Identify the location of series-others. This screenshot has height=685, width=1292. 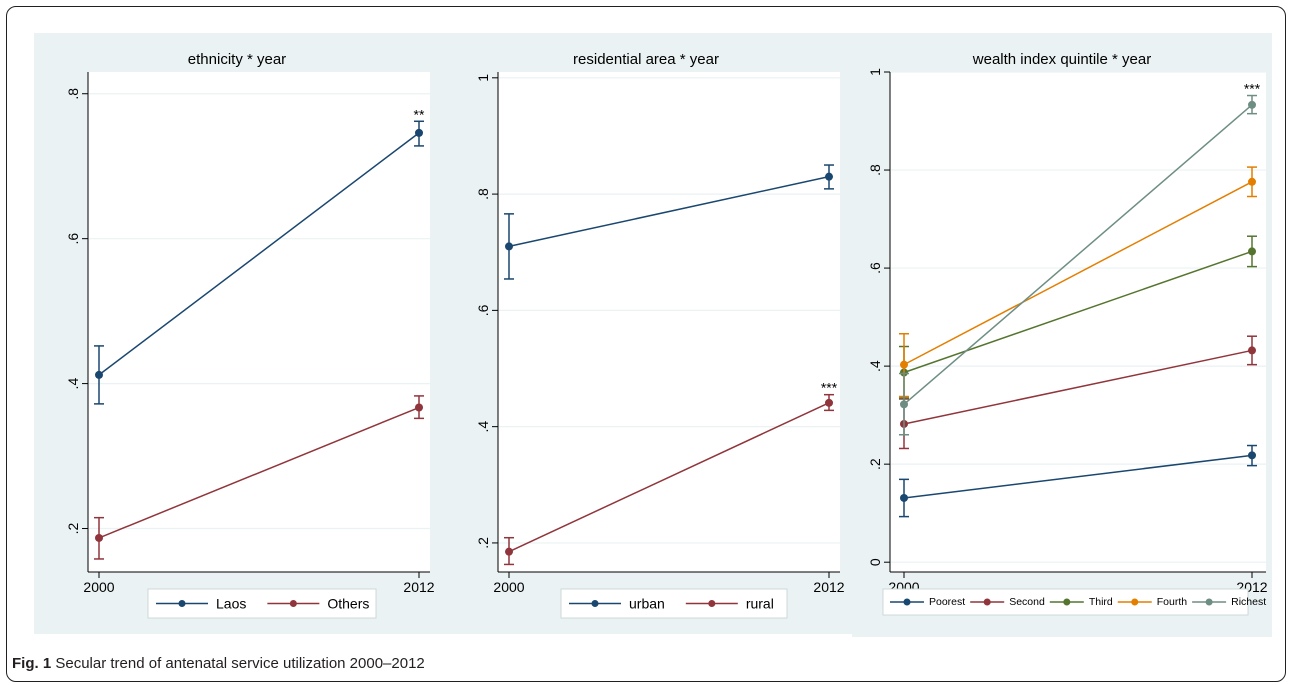
(259, 477).